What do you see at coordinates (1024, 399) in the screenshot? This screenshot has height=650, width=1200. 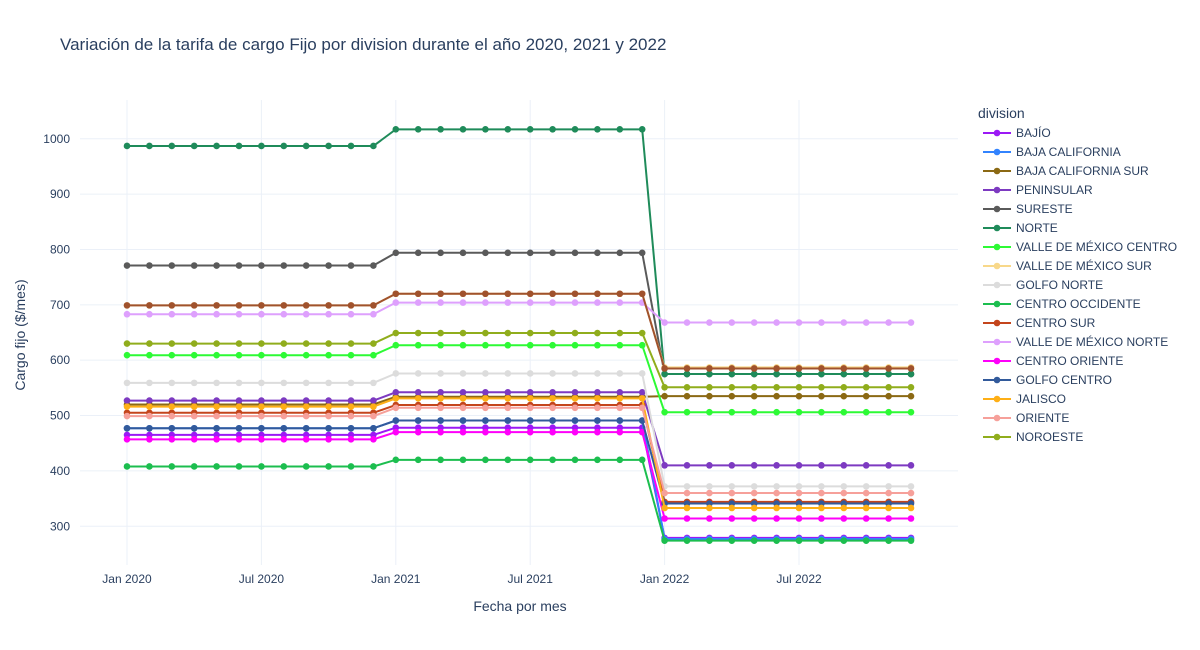 I see `legend-item: JALISCO` at bounding box center [1024, 399].